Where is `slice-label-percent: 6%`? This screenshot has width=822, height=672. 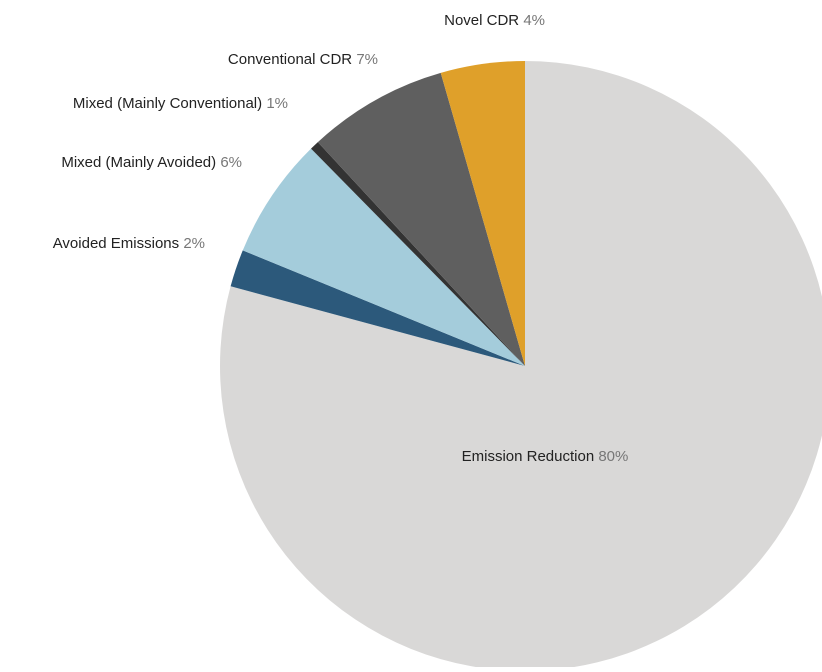 slice-label-percent: 6% is located at coordinates (231, 162).